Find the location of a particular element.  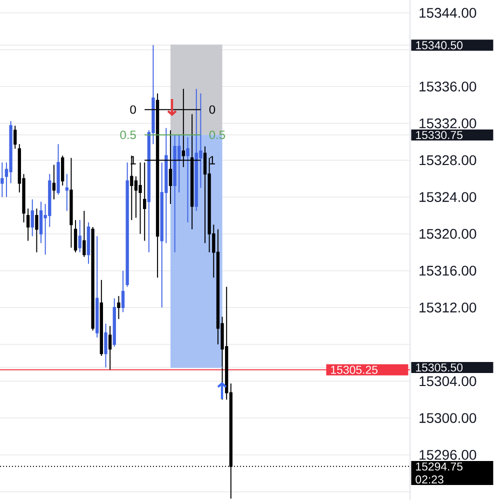

series-label: 0 is located at coordinates (133, 109).